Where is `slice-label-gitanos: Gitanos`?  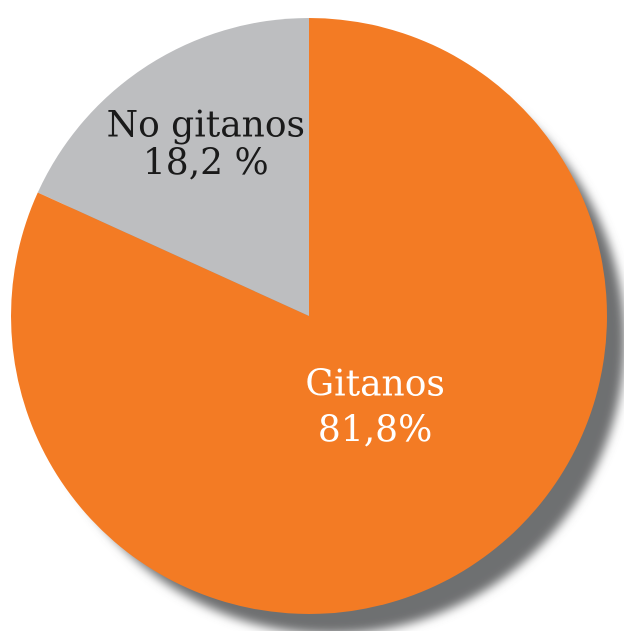
slice-label-gitanos: Gitanos is located at coordinates (375, 384).